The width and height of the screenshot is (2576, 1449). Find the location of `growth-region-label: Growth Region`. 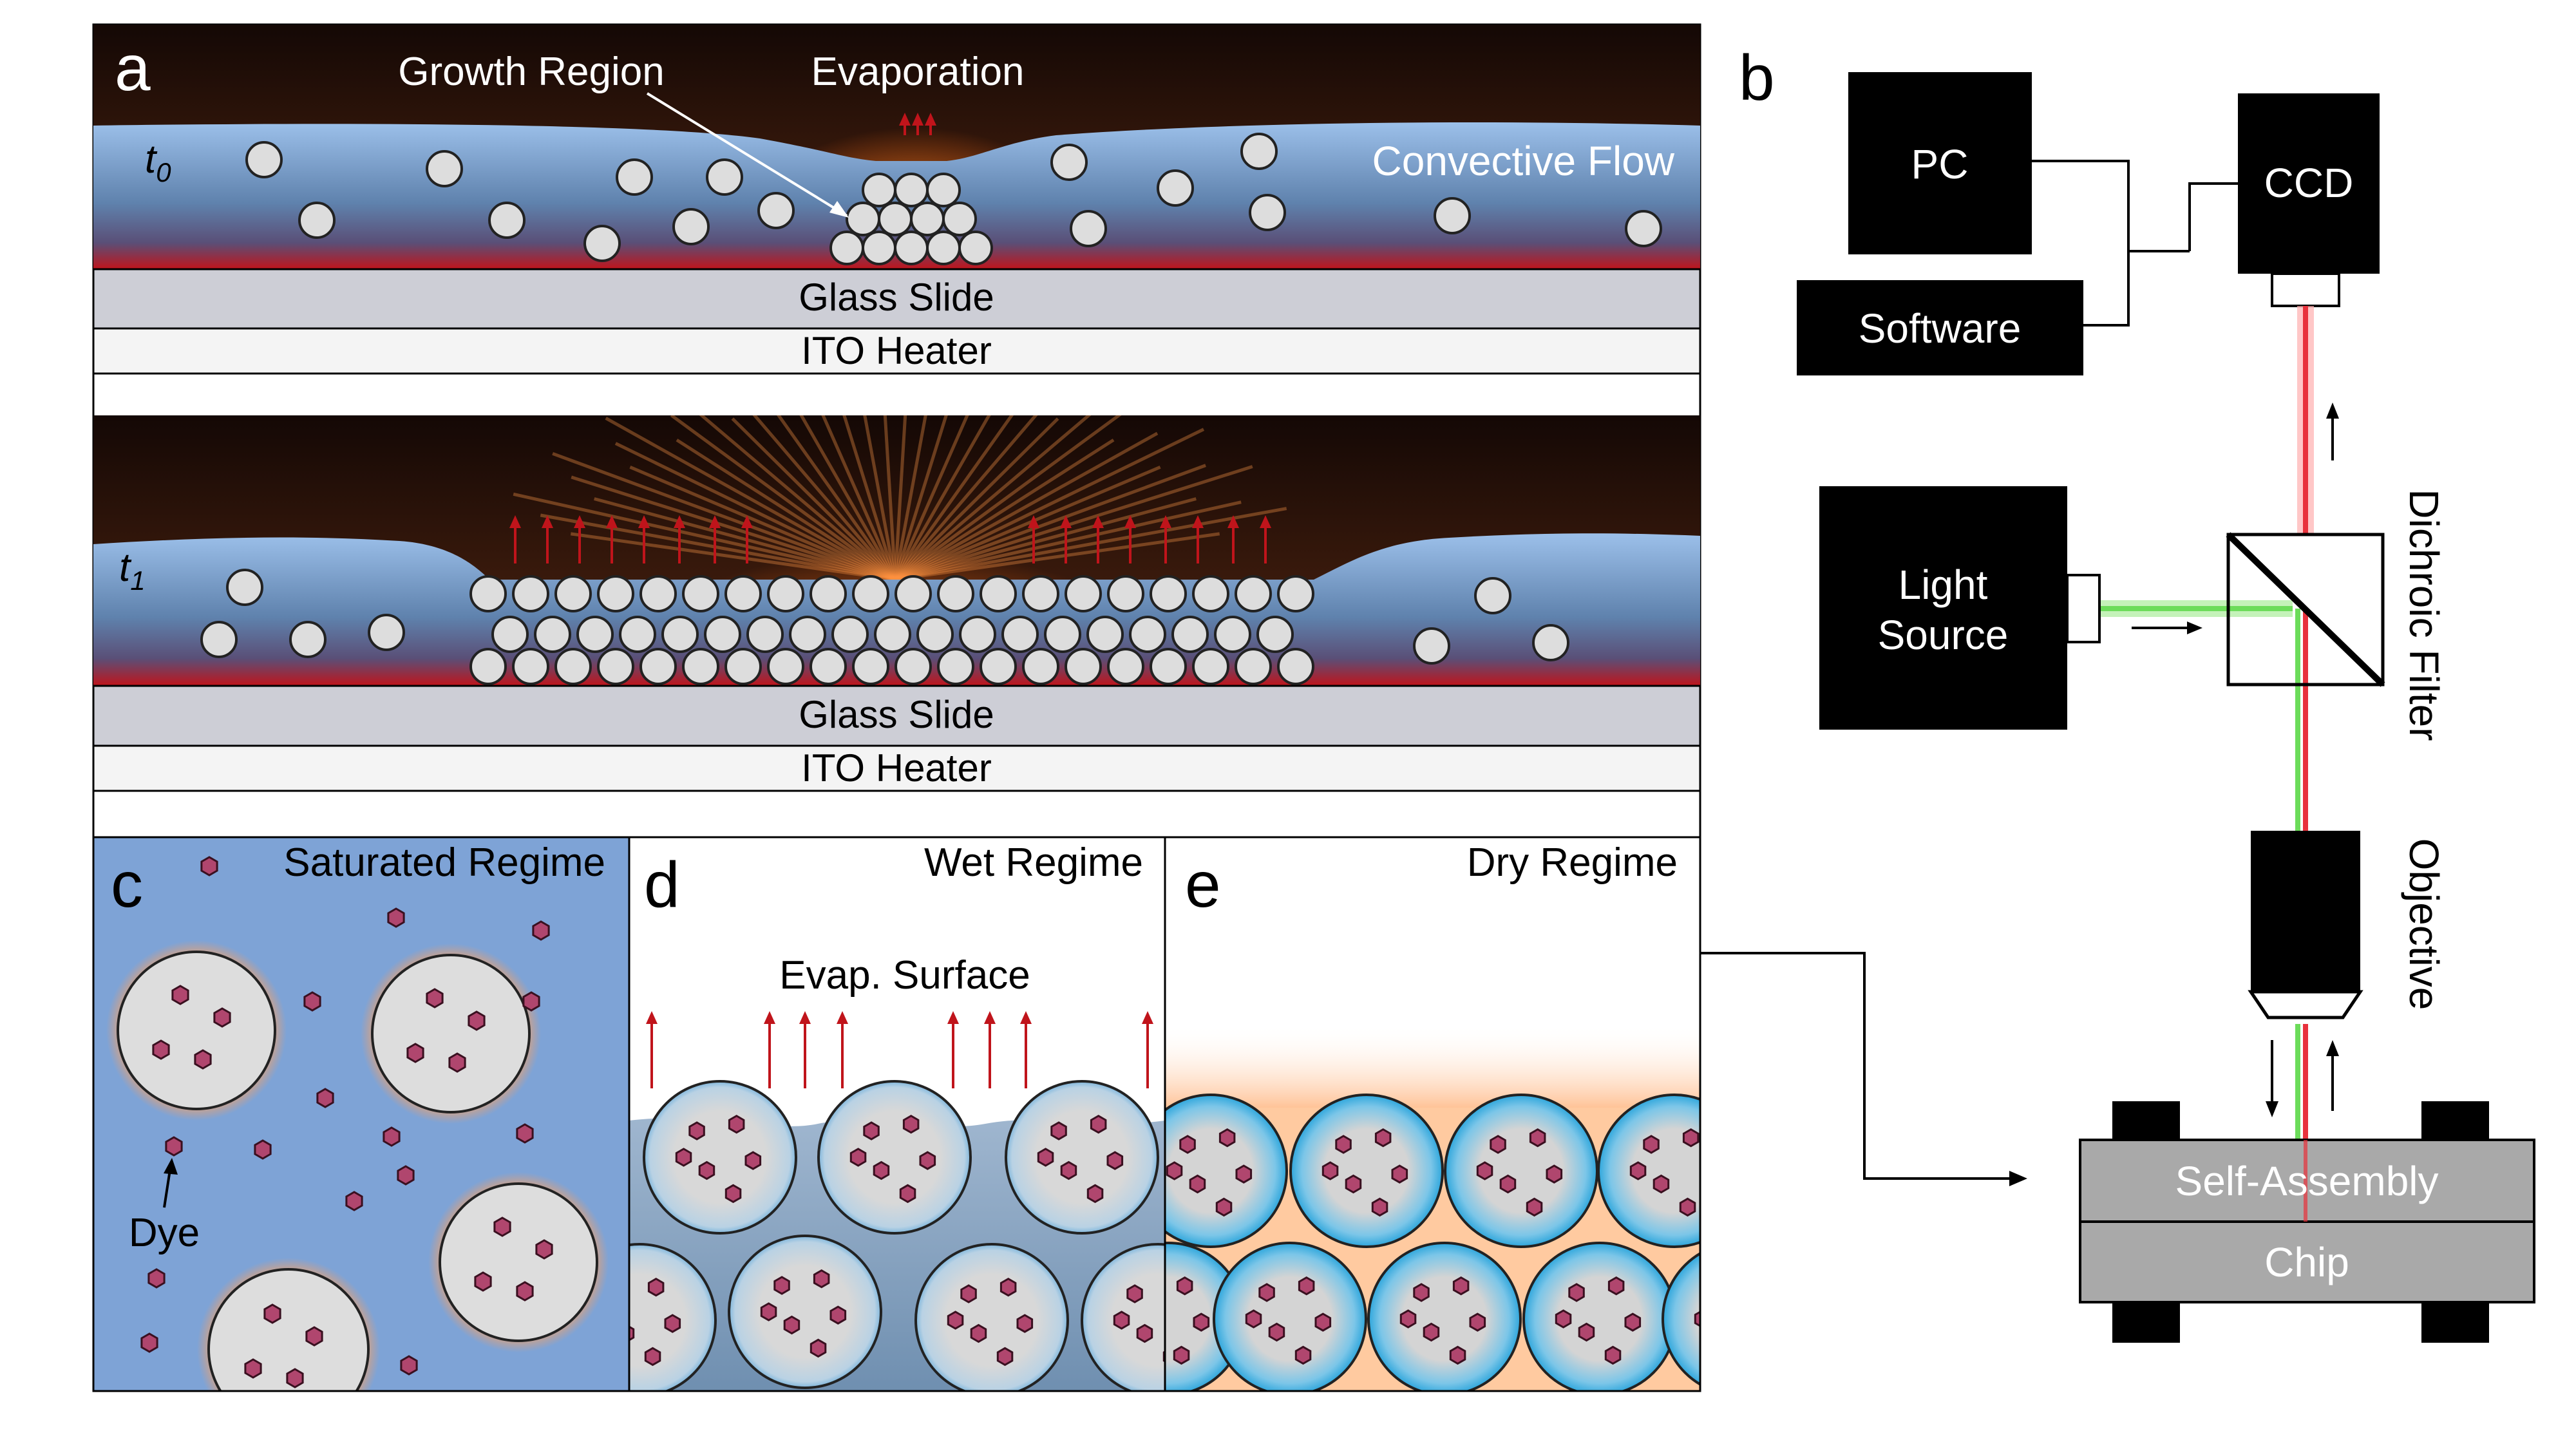

growth-region-label: Growth Region is located at coordinates (531, 72).